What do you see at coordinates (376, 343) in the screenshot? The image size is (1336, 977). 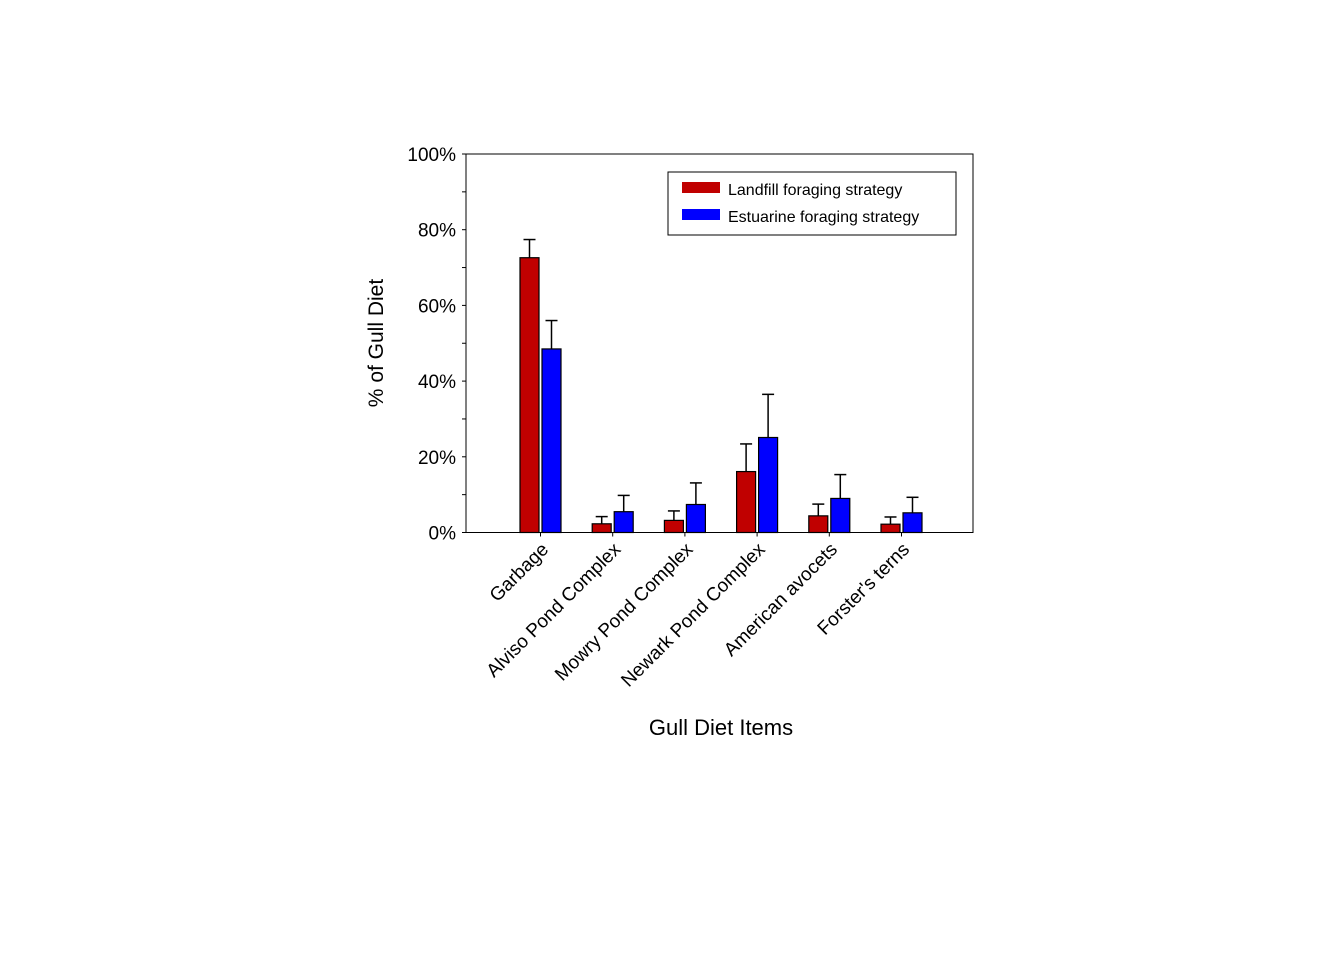 I see `y-axis-label: % of Gull Diet` at bounding box center [376, 343].